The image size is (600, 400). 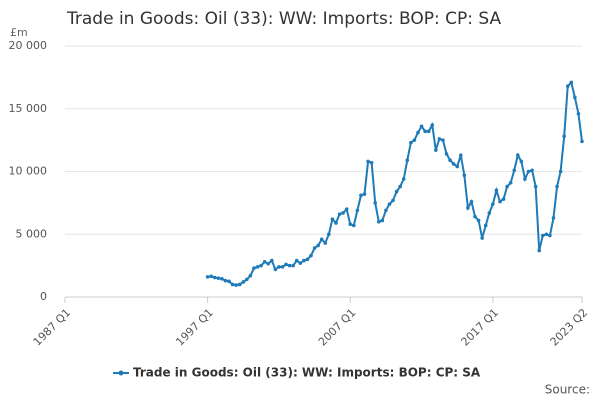 I want to click on x-tick-label: 2023 Q2, so click(x=569, y=327).